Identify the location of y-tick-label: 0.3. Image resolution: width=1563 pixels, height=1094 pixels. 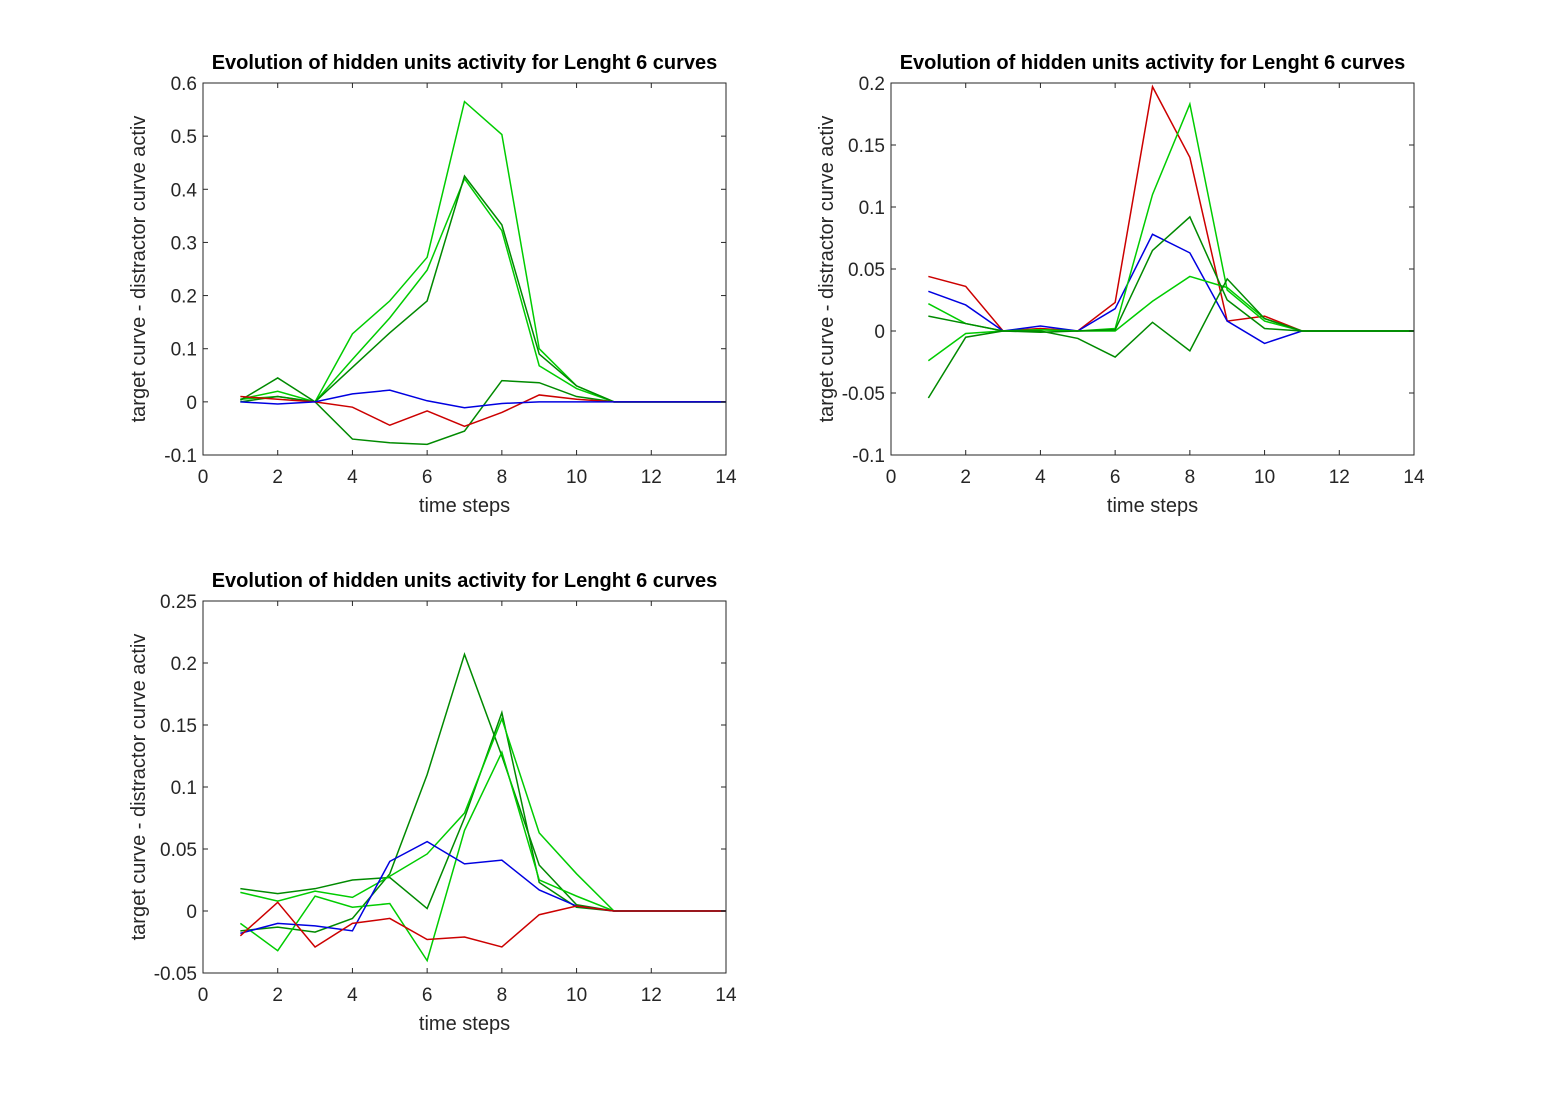
(184, 243).